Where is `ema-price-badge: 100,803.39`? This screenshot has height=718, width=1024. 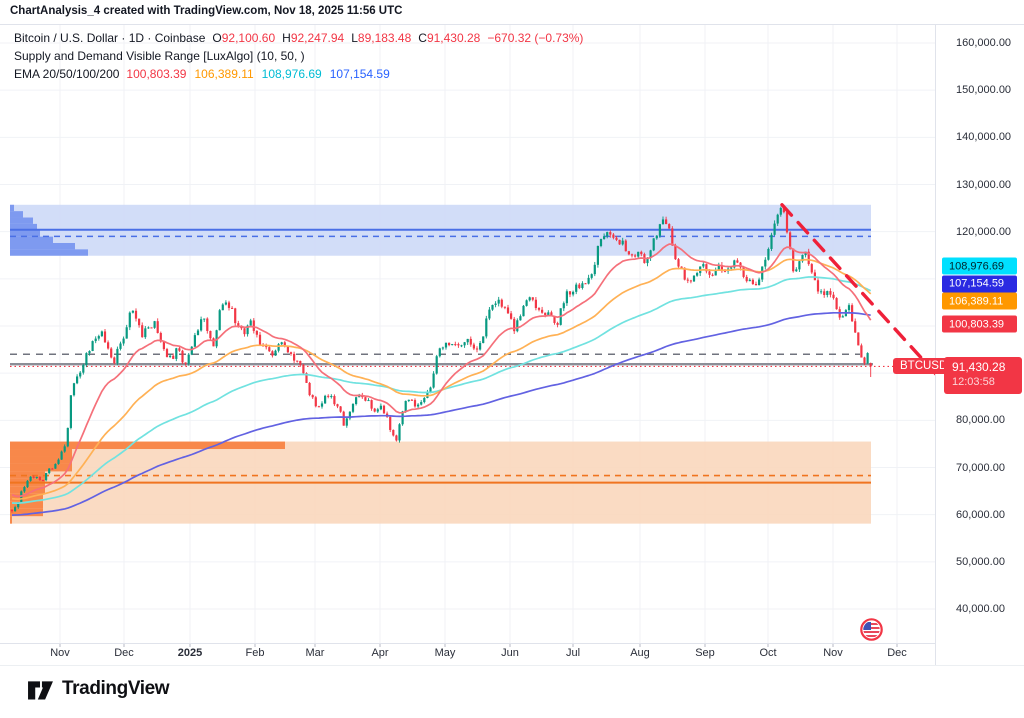 ema-price-badge: 100,803.39 is located at coordinates (979, 324).